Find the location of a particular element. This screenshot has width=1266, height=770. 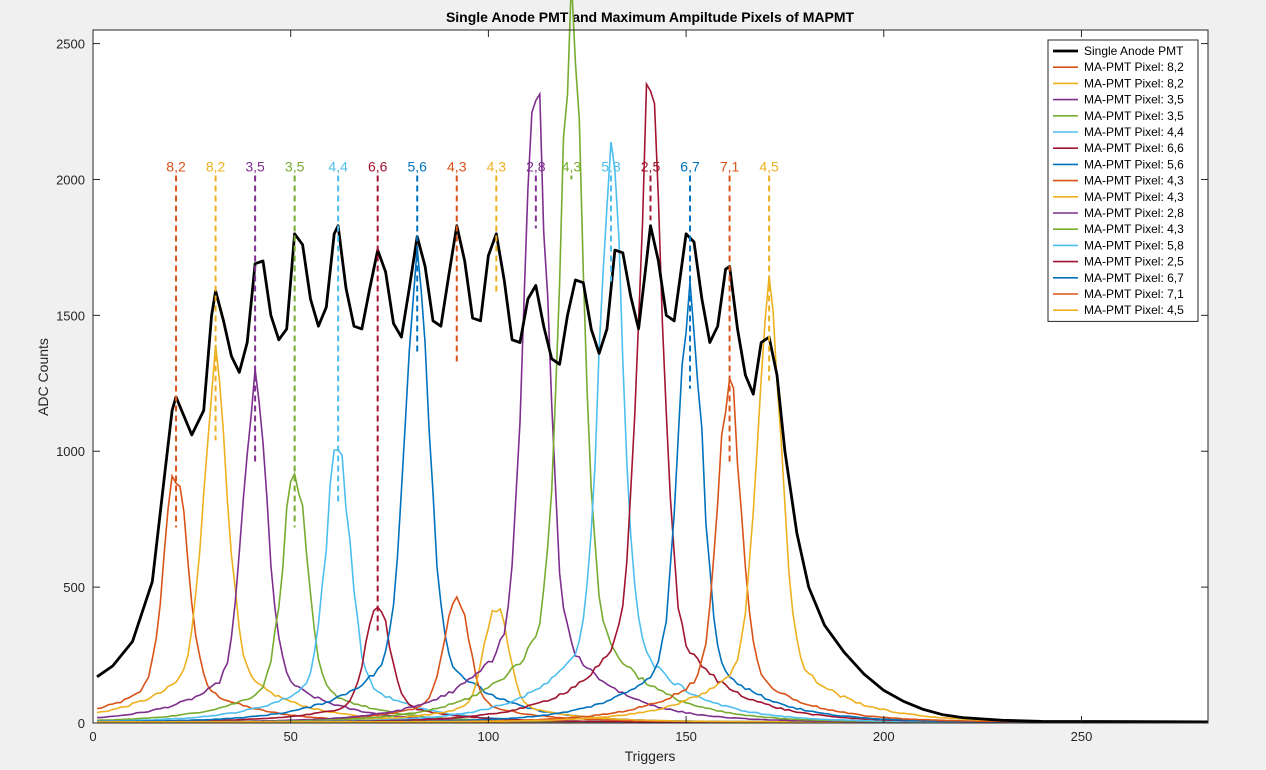

x-tick-label: 200 is located at coordinates (884, 736).